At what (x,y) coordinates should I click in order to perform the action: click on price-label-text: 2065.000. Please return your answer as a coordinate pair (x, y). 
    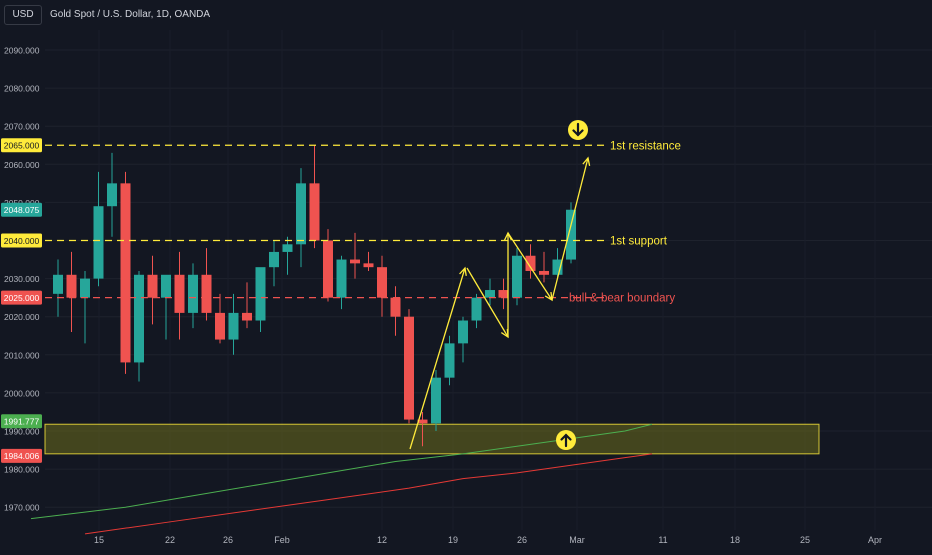
    Looking at the image, I should click on (22, 146).